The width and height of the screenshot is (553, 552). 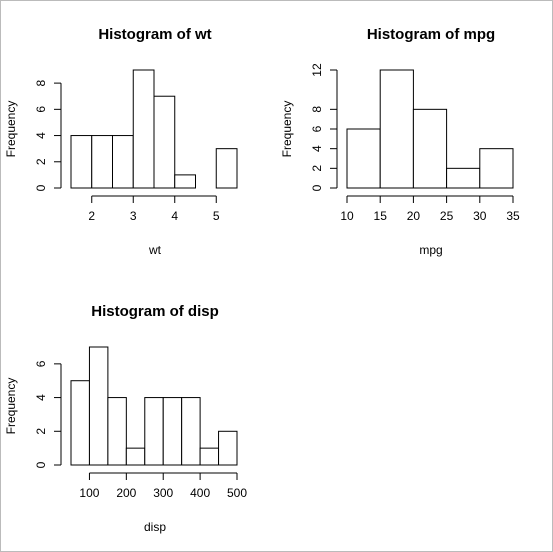 I want to click on y-tick-label: 12, so click(x=317, y=70).